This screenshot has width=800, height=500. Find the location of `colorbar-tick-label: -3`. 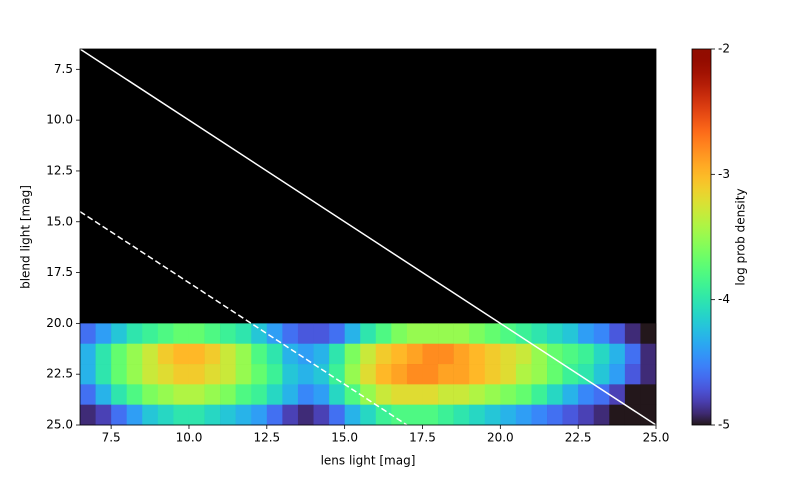

colorbar-tick-label: -3 is located at coordinates (724, 174).